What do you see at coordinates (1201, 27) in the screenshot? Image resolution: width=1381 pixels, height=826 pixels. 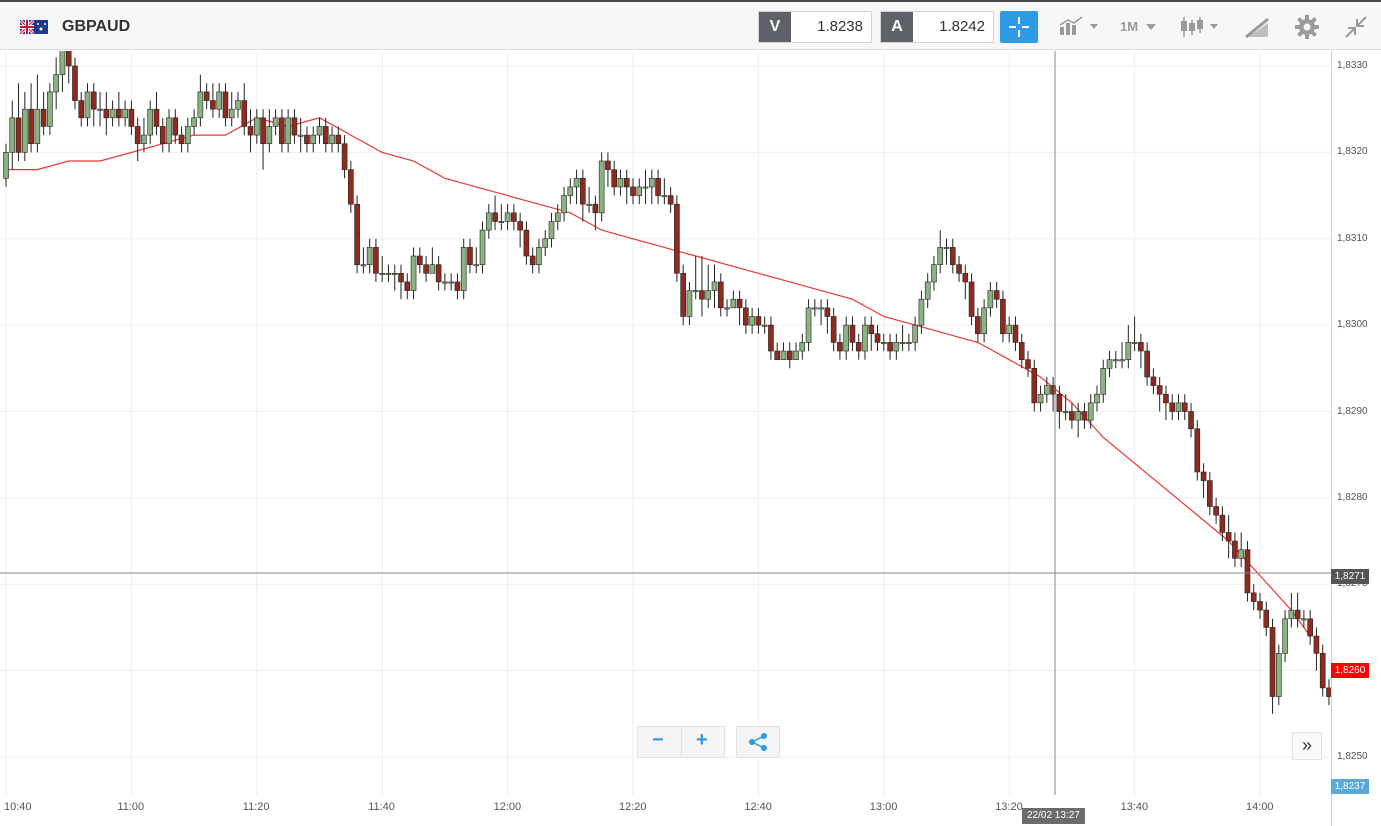 I see `candles-button` at bounding box center [1201, 27].